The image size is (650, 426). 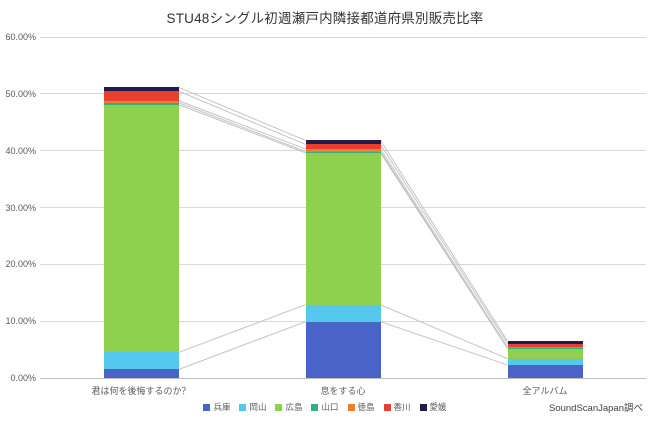 I want to click on legend-item-岡山: 岡山, so click(x=252, y=407).